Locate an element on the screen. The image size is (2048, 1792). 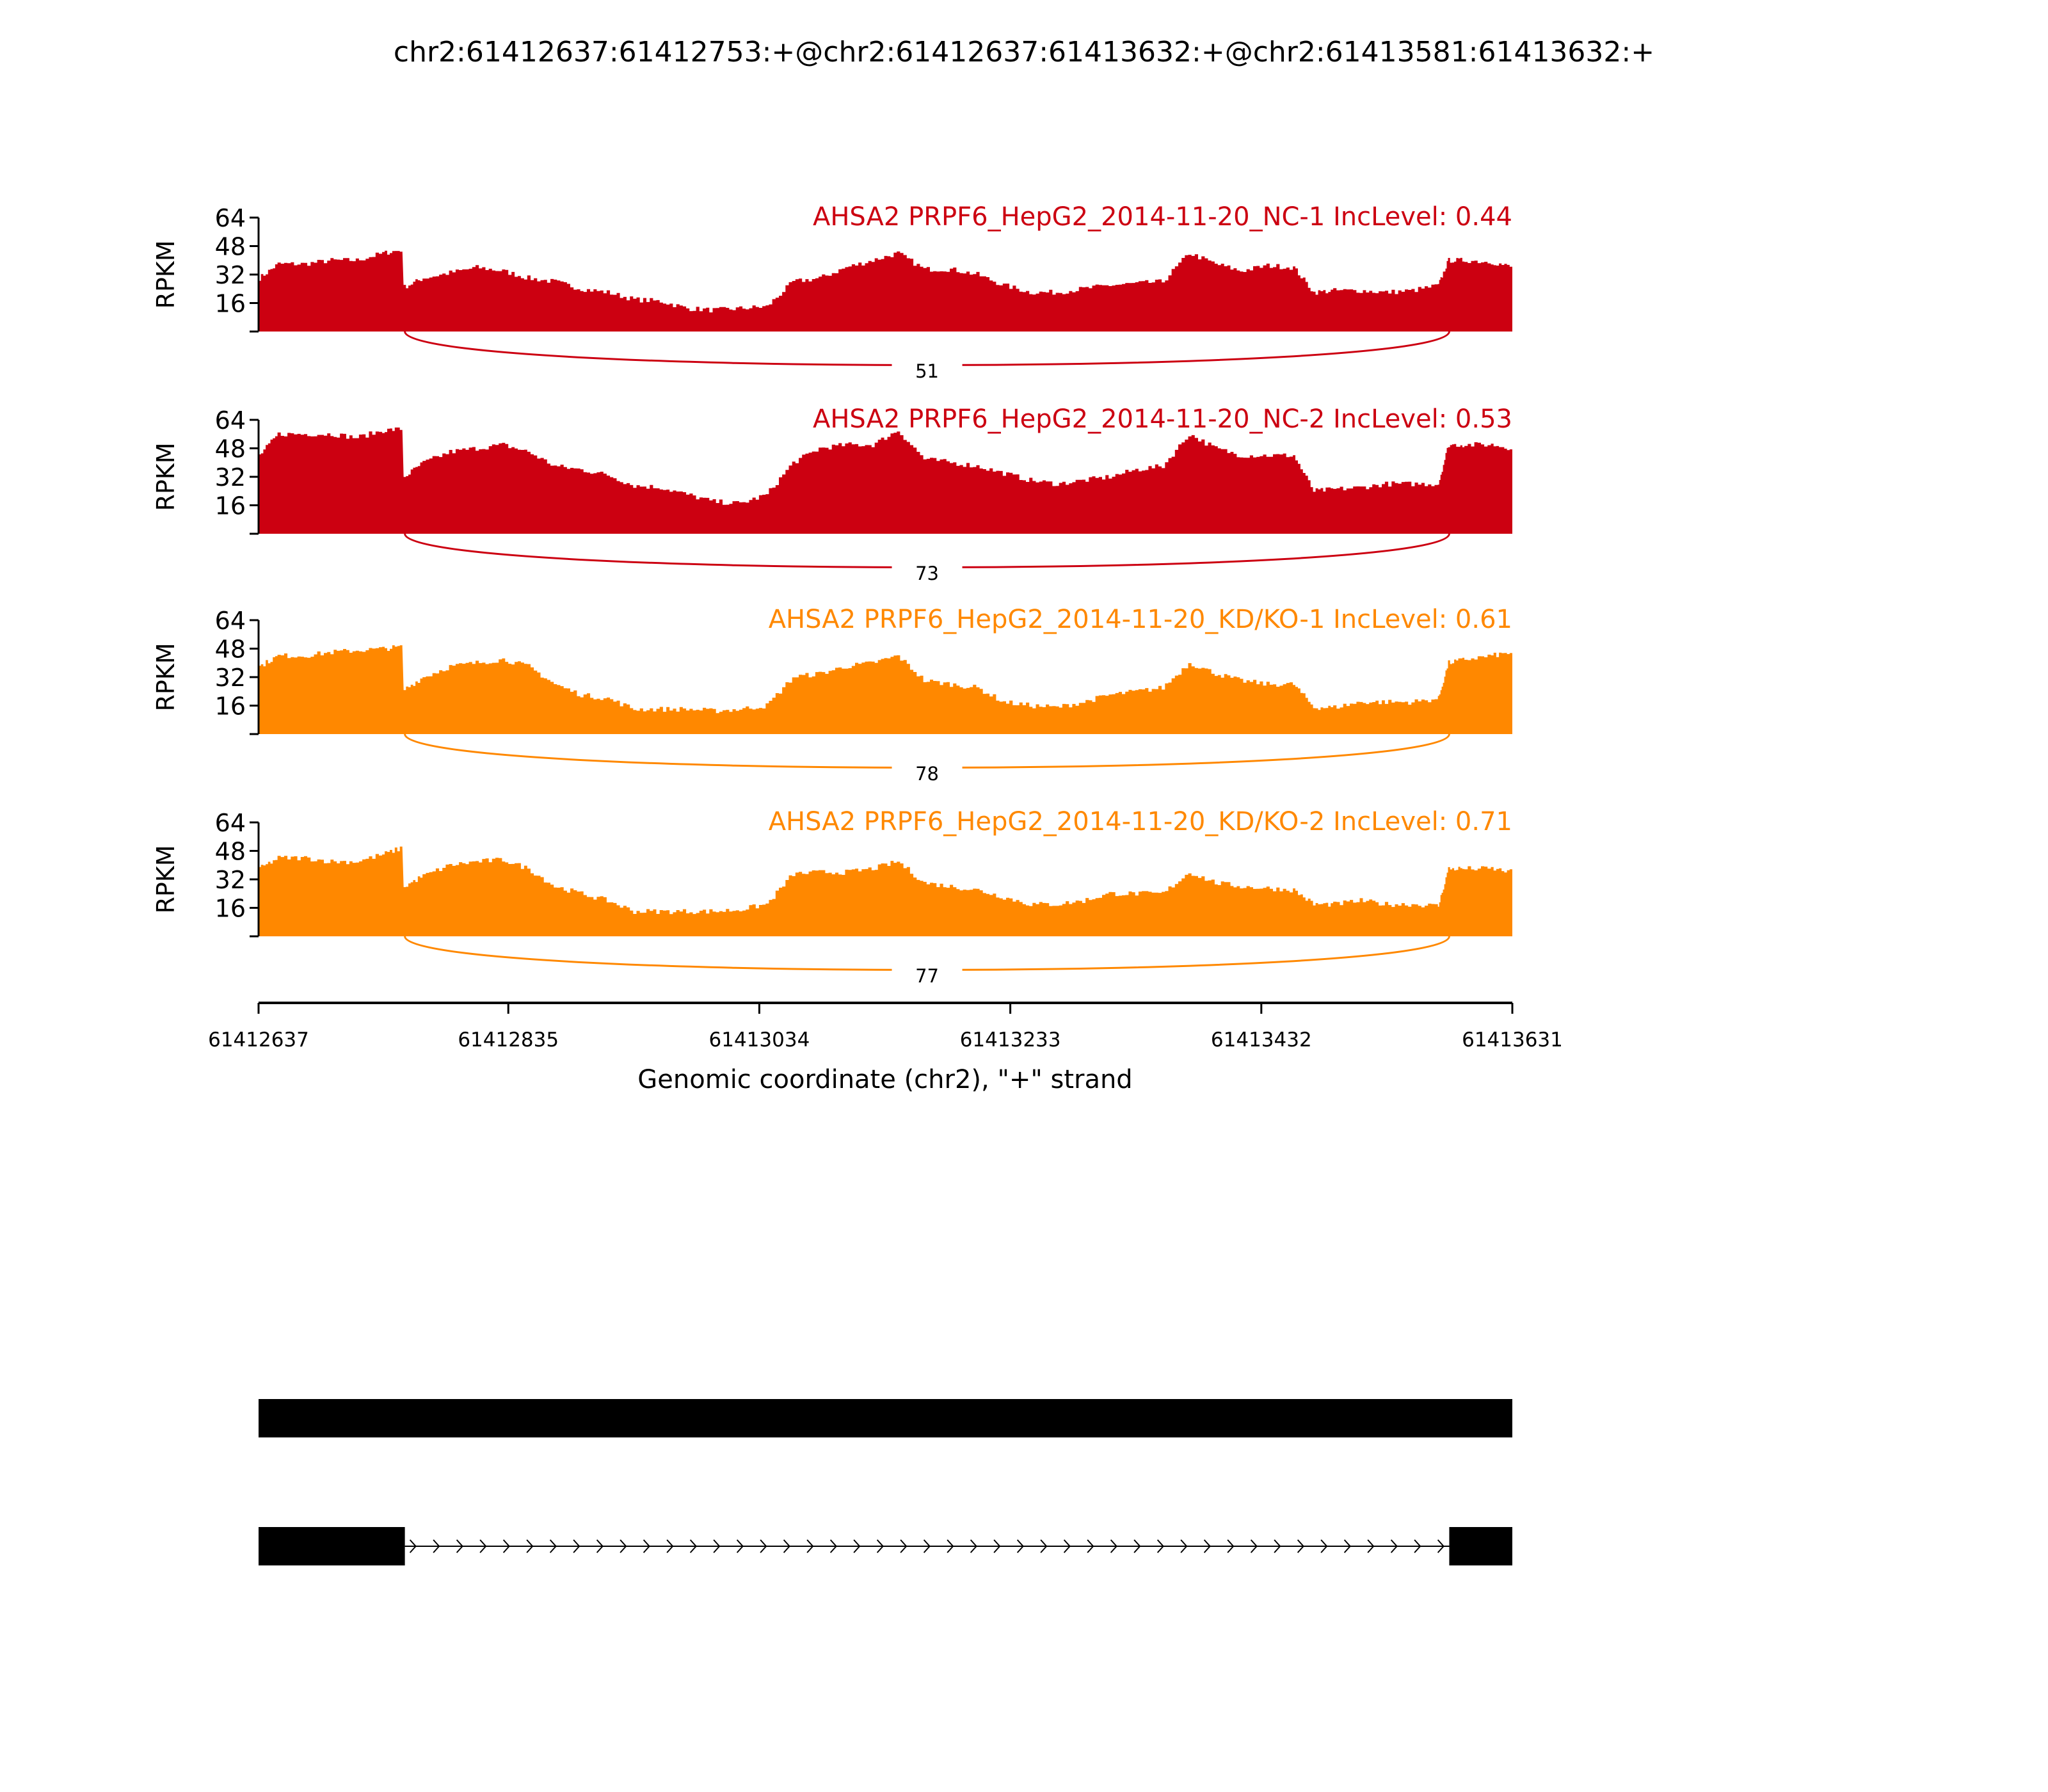
gene-model-track is located at coordinates (885, 1482).